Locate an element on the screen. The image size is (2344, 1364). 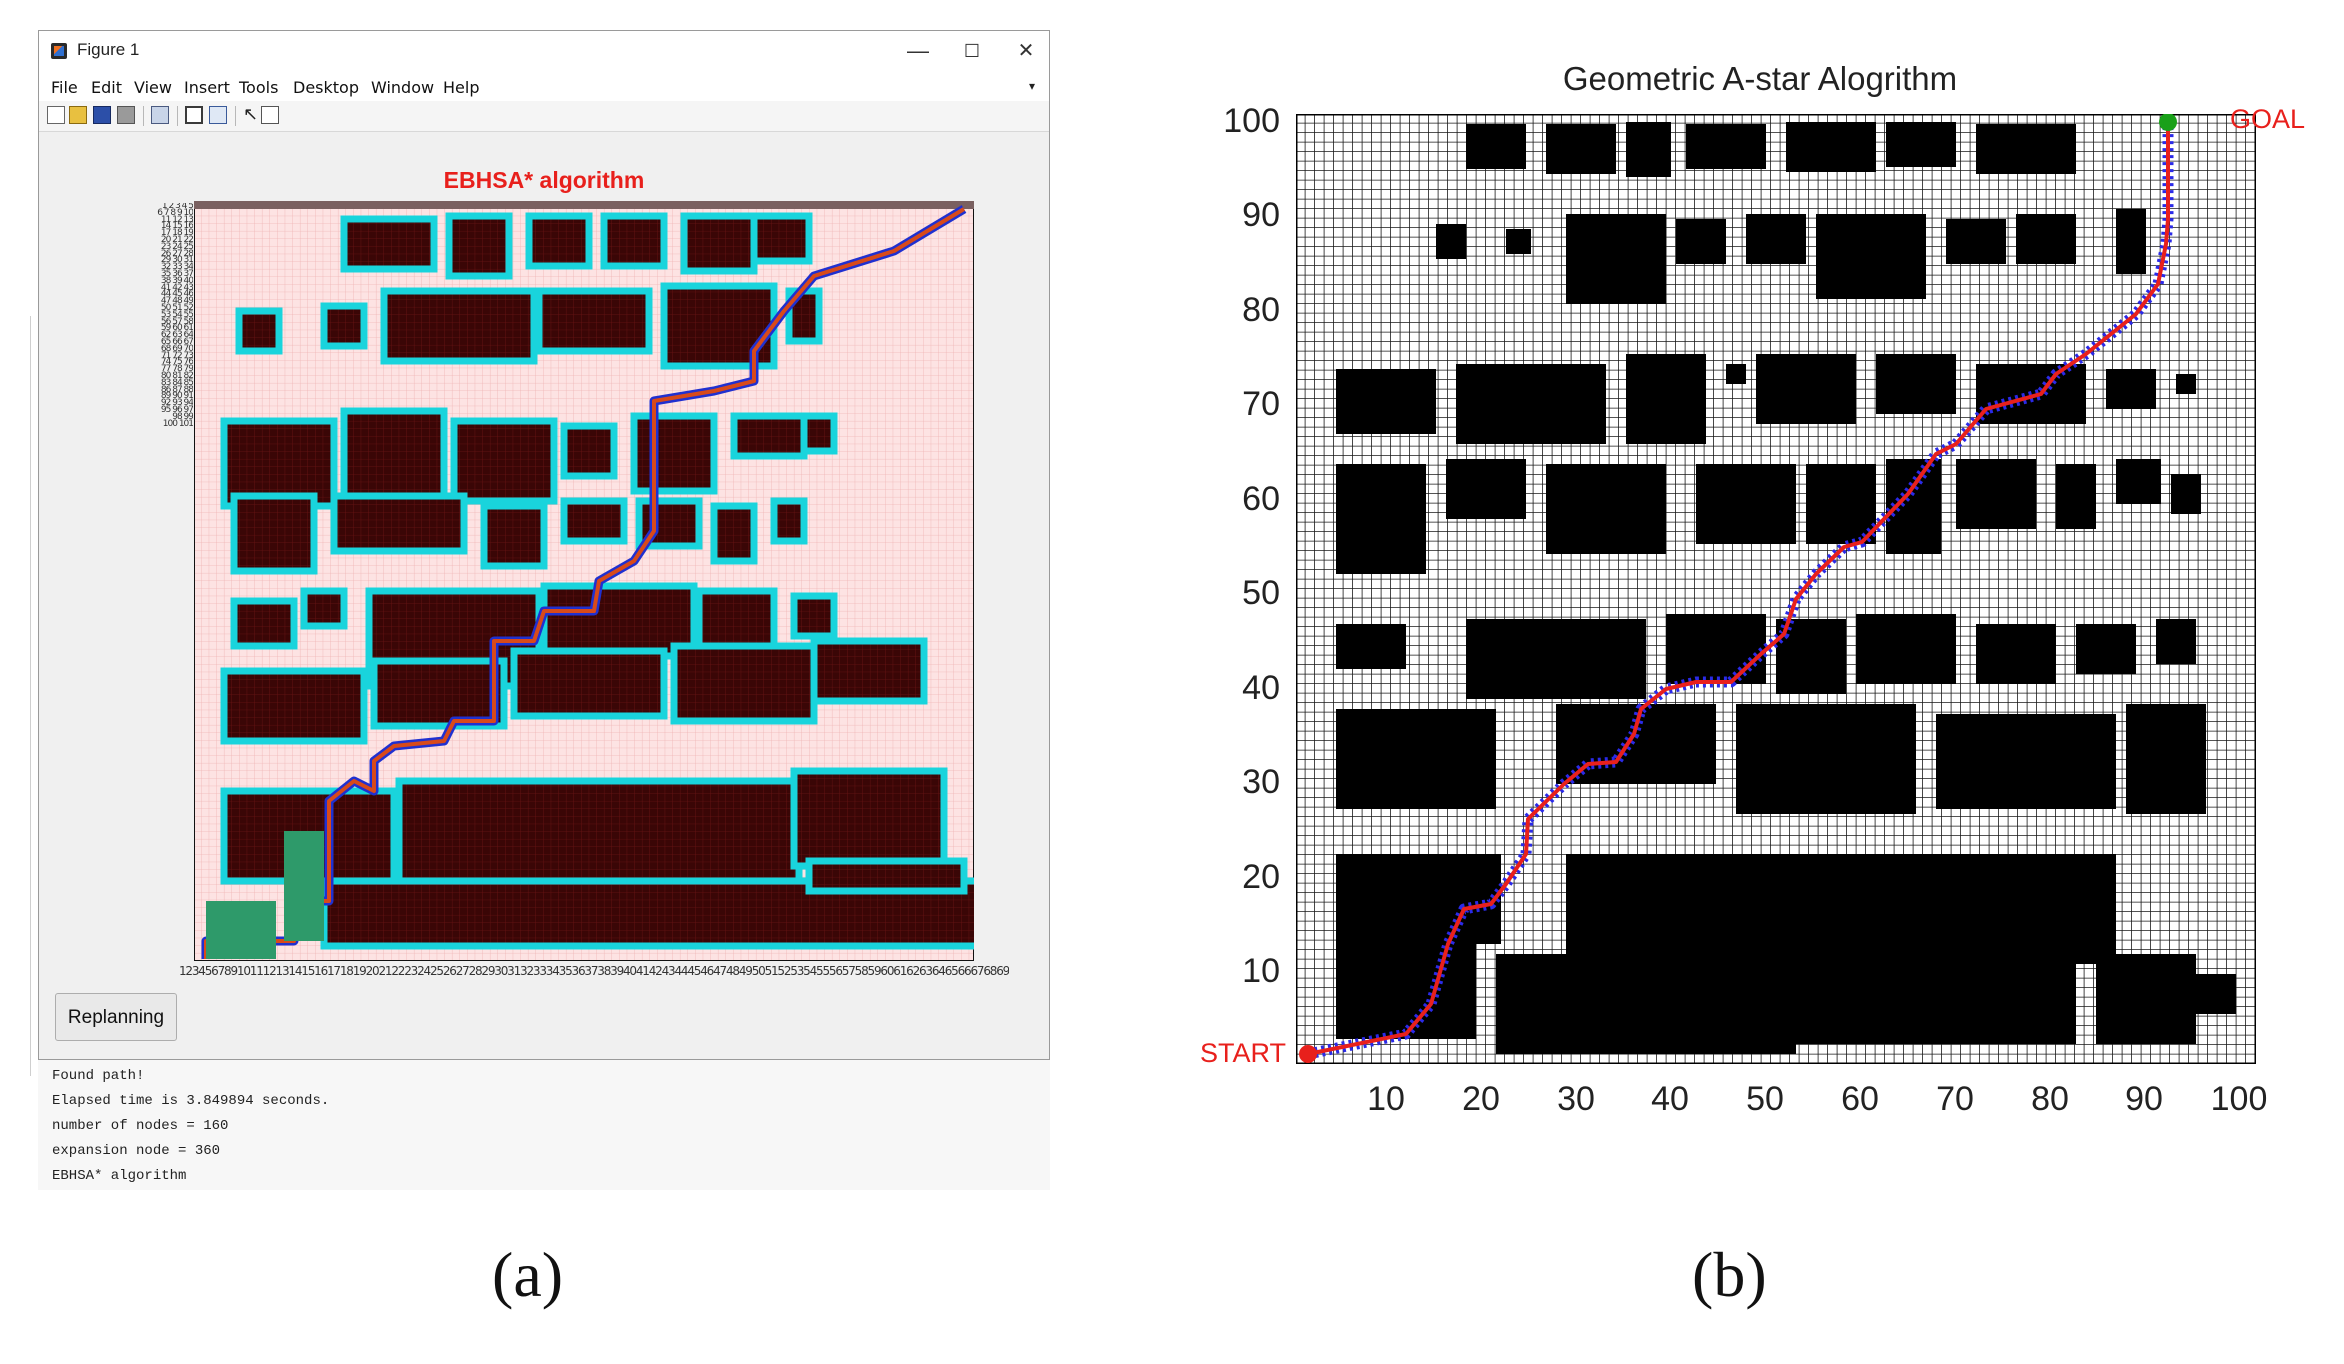
x-tick-40: 40 is located at coordinates (1670, 1099).